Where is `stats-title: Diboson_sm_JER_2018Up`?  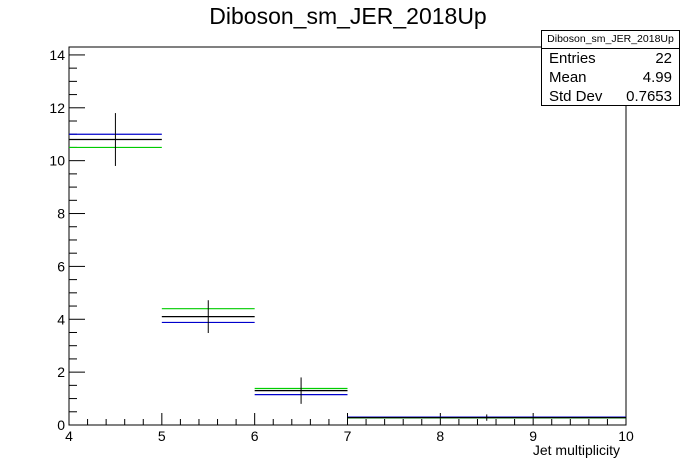
stats-title: Diboson_sm_JER_2018Up is located at coordinates (610, 40).